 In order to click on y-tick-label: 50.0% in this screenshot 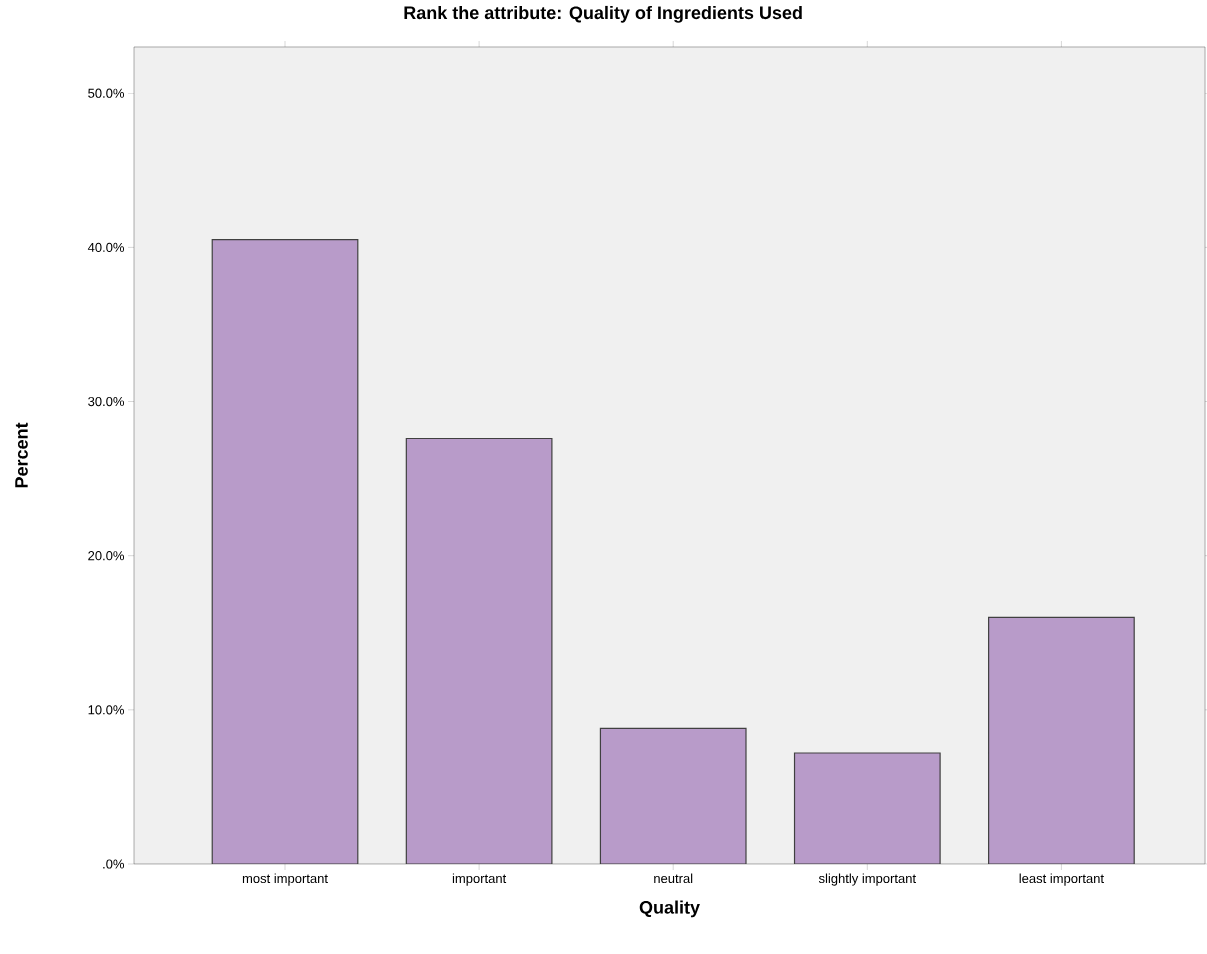, I will do `click(106, 93)`.